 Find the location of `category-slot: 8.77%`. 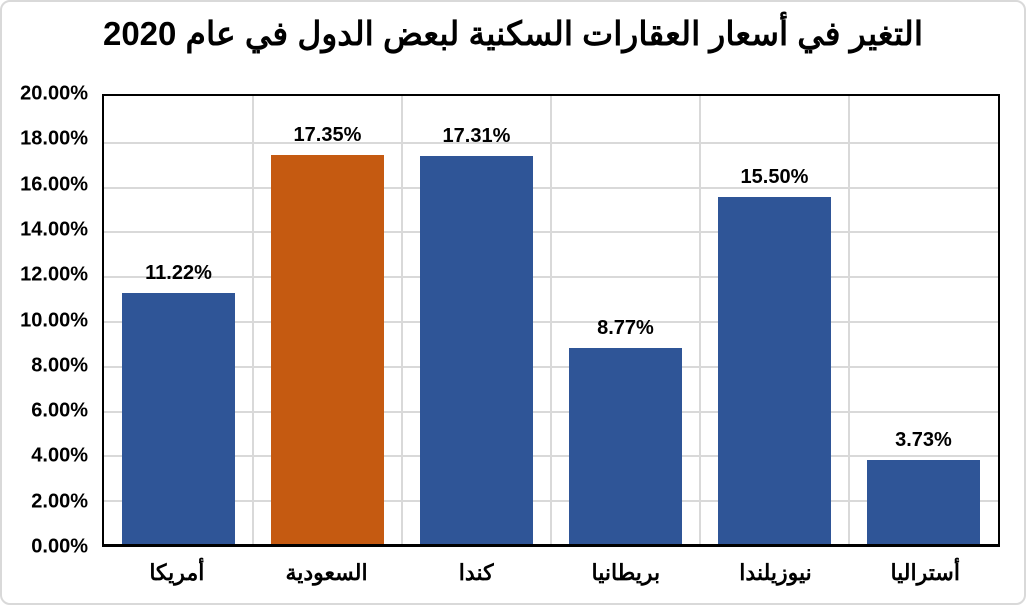

category-slot: 8.77% is located at coordinates (625, 320).